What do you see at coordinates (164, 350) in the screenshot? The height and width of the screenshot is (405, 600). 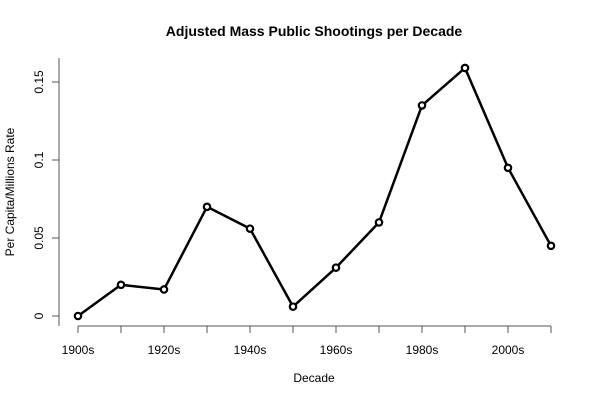 I see `x-tick-label: 1920s` at bounding box center [164, 350].